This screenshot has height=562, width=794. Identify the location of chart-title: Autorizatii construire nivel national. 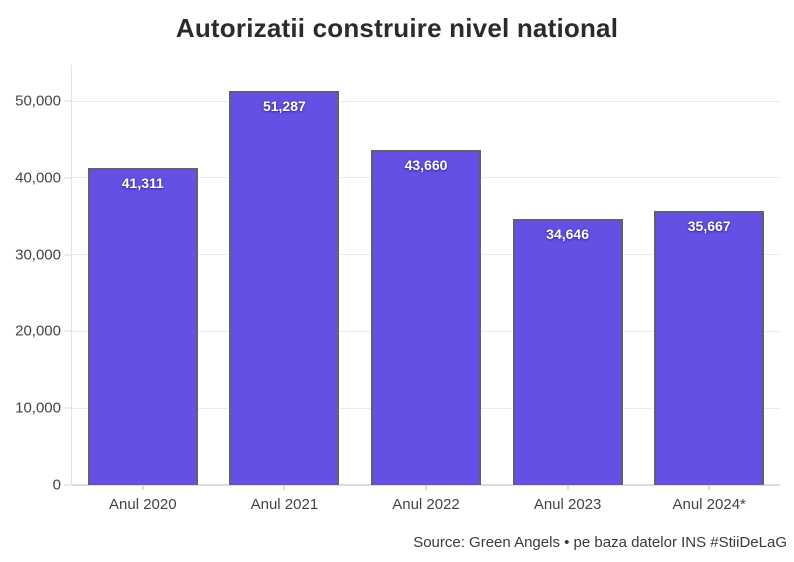
(397, 28).